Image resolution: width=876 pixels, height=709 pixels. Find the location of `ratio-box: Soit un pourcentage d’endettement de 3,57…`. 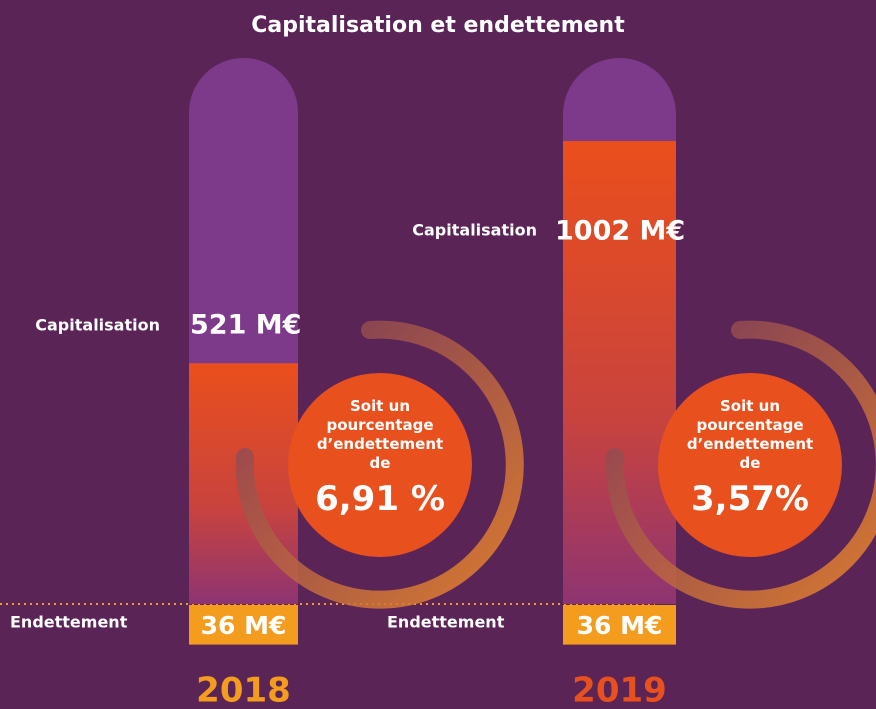

ratio-box: Soit un pourcentage d’endettement de 3,57… is located at coordinates (750, 458).